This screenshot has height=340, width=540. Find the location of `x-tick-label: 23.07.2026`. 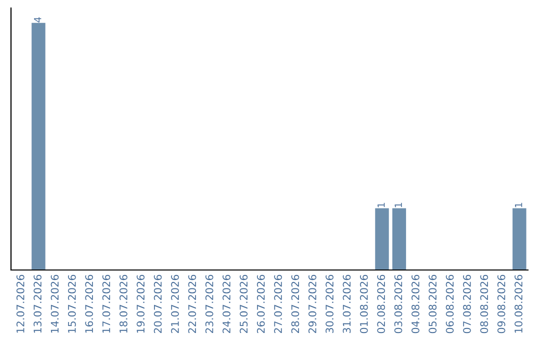

x-tick-label: 23.07.2026 is located at coordinates (209, 304).